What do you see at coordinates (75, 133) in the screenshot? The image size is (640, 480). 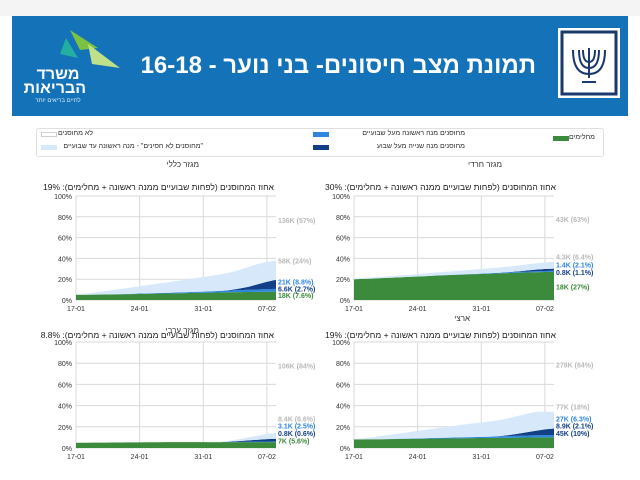 I see `legend-label-not-vaccinated: לא מחוסנים` at bounding box center [75, 133].